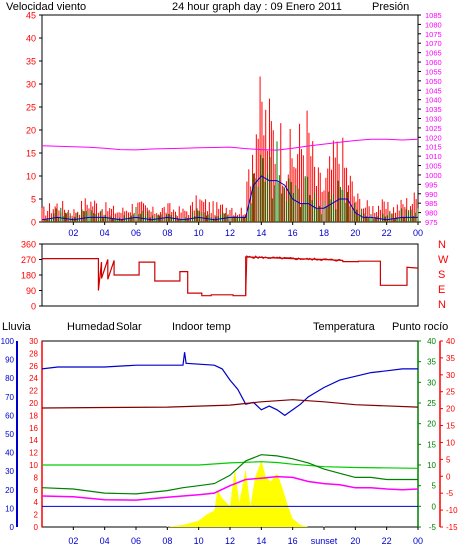  I want to click on humidity-tick-label: 30, so click(9, 471).